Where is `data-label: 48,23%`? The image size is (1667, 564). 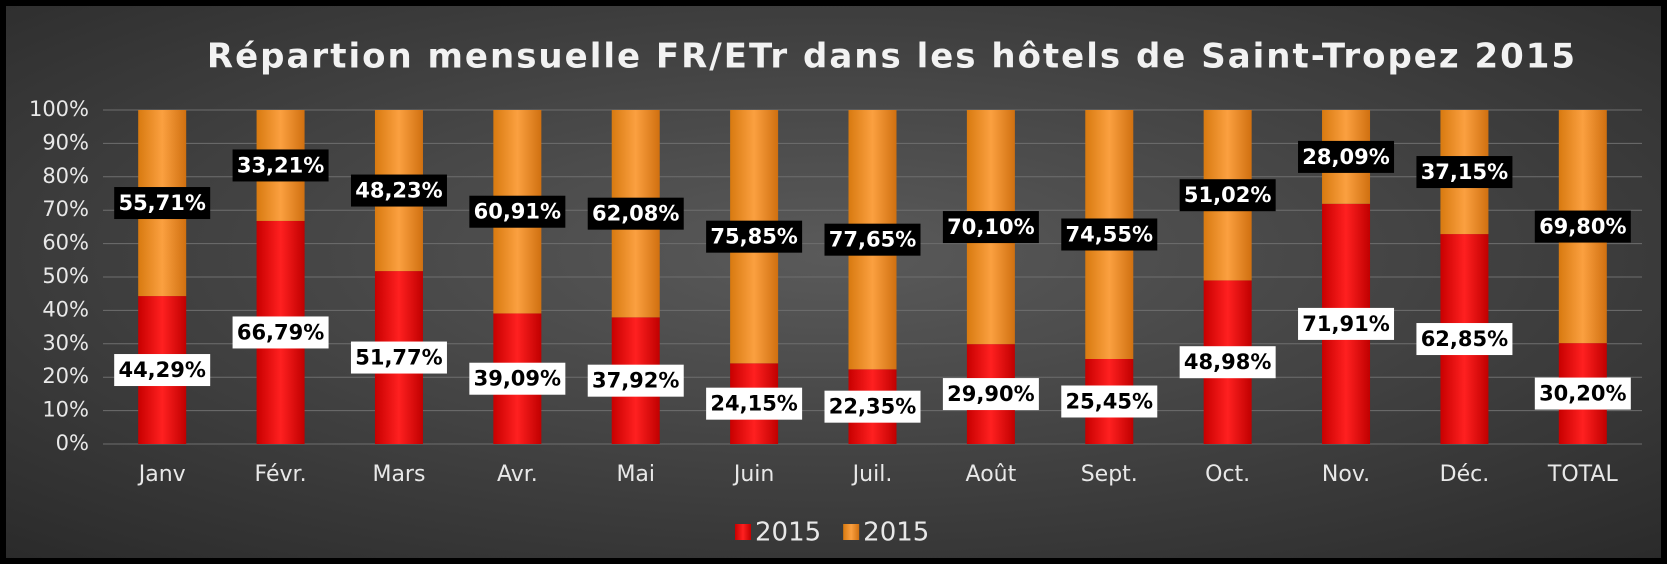
data-label: 48,23% is located at coordinates (398, 191).